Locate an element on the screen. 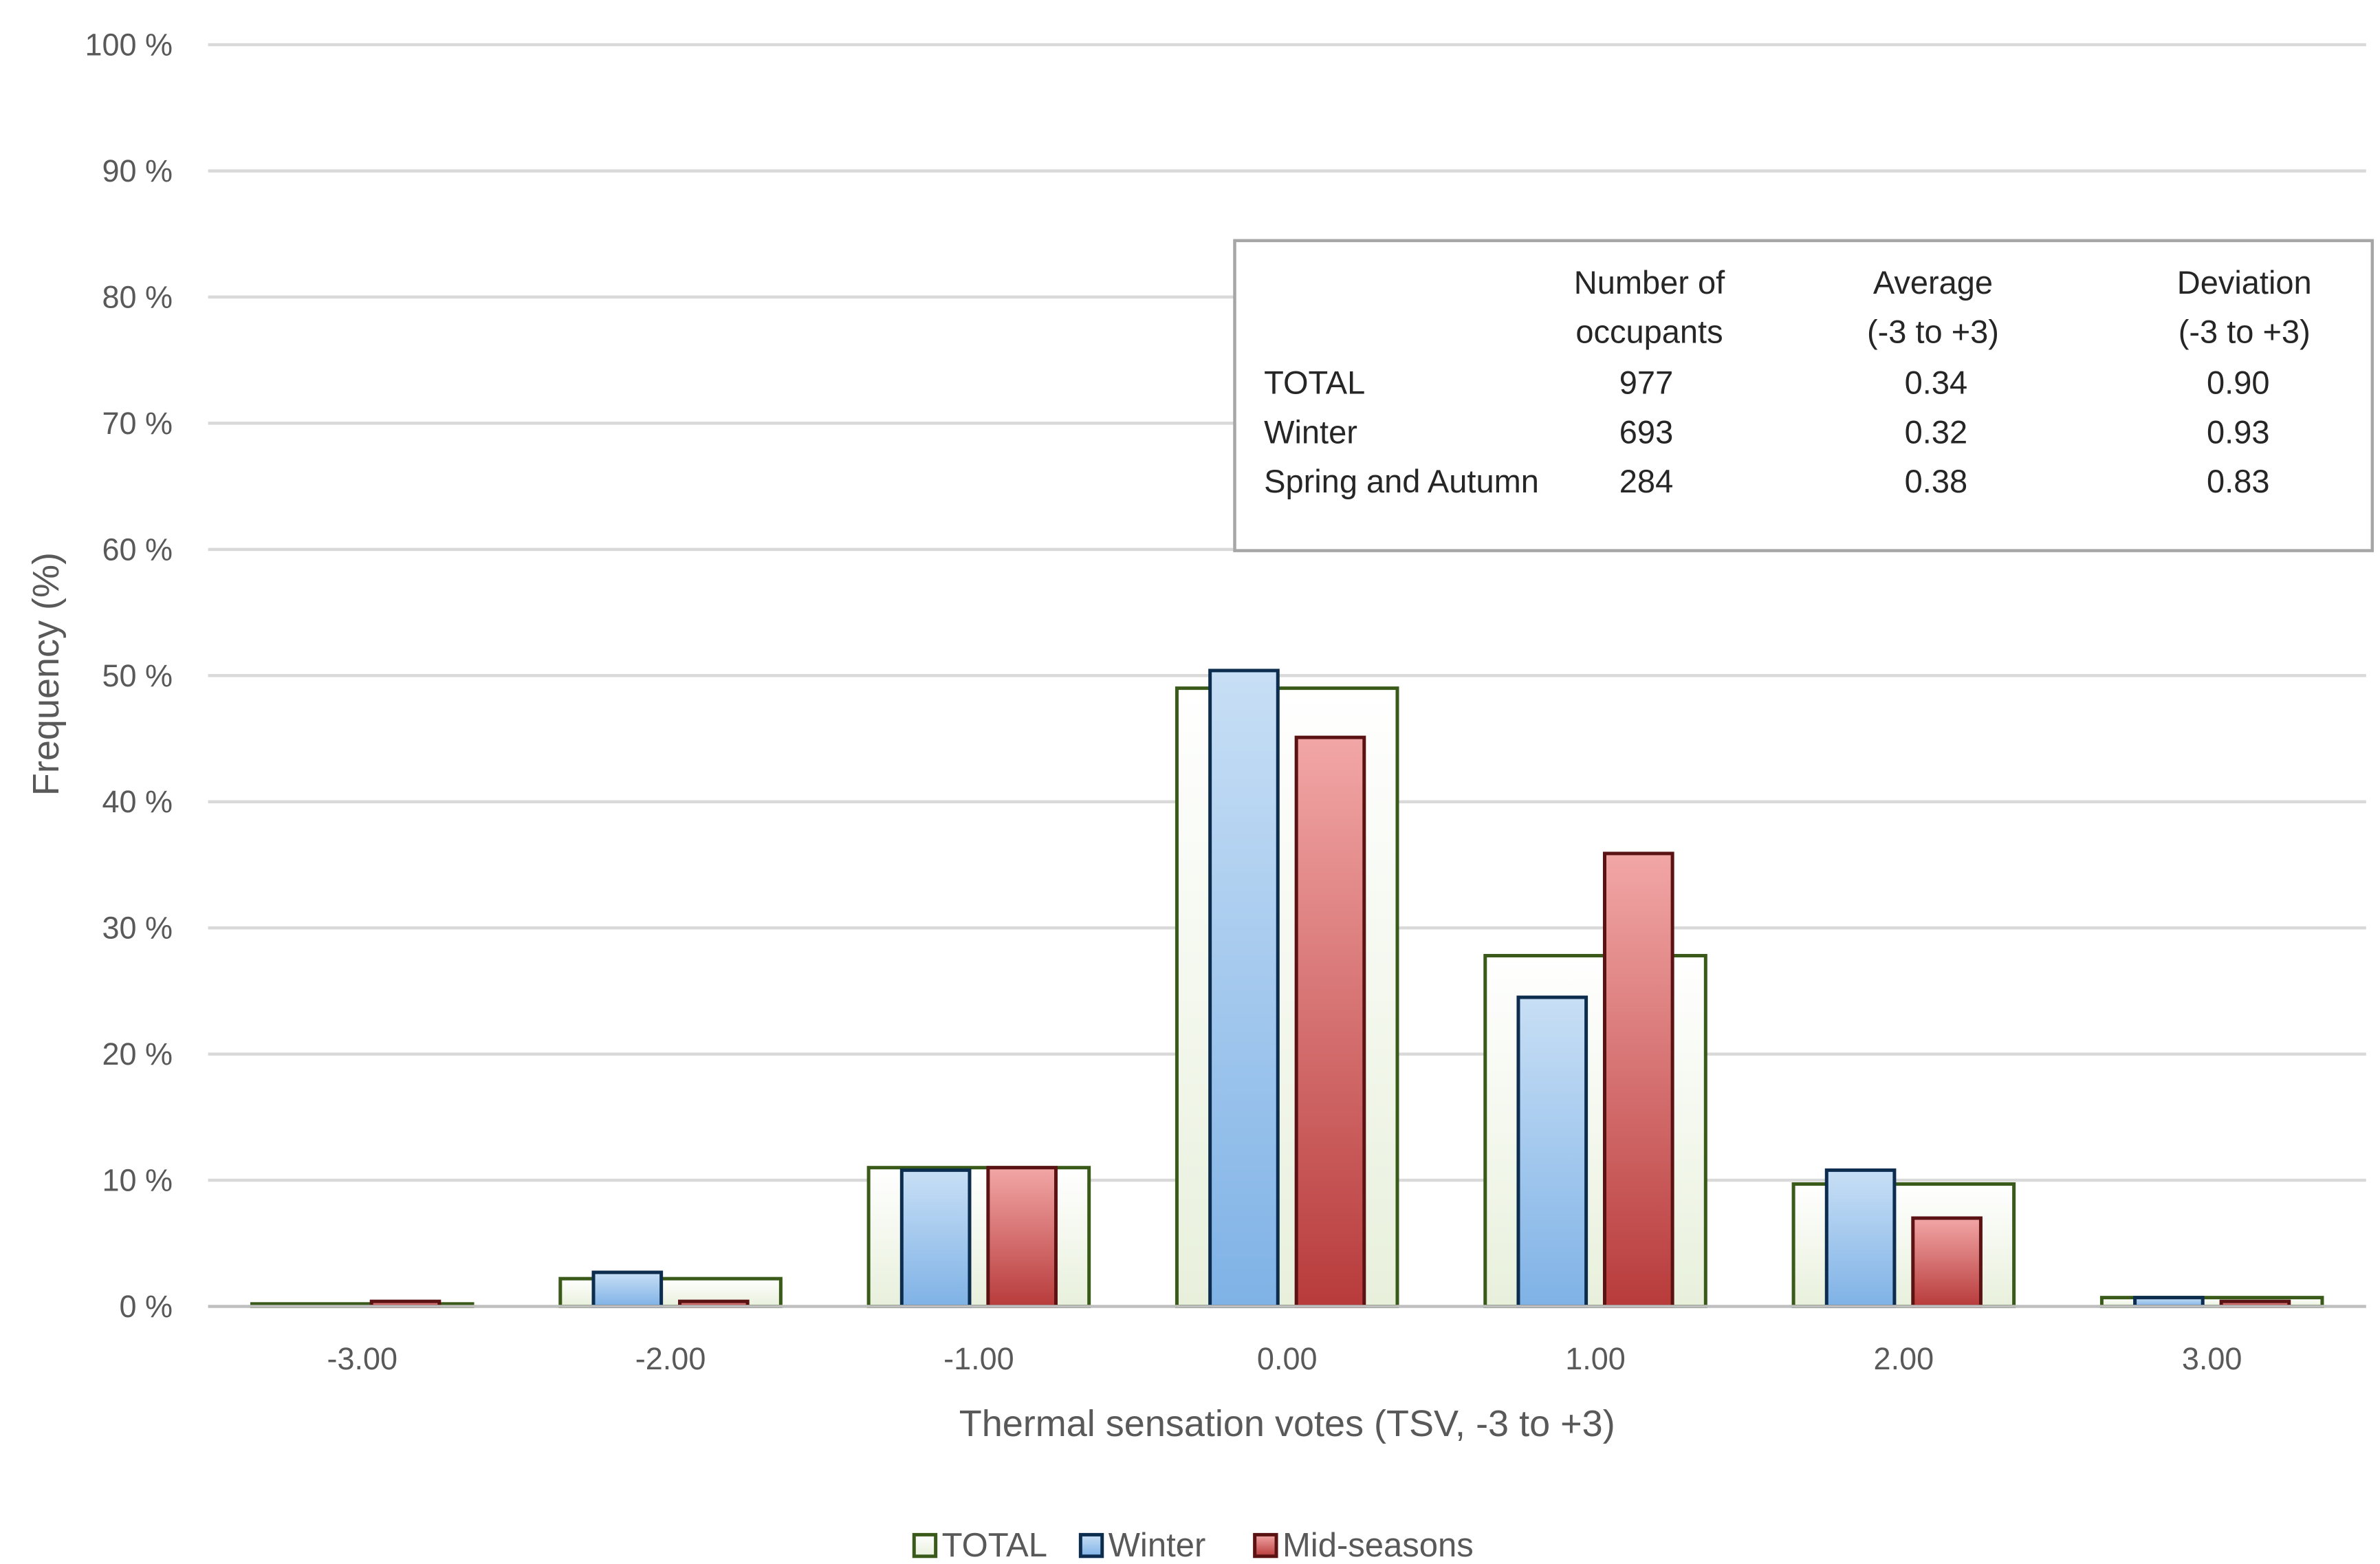  x-tick-label: 0.00 is located at coordinates (1287, 1359).